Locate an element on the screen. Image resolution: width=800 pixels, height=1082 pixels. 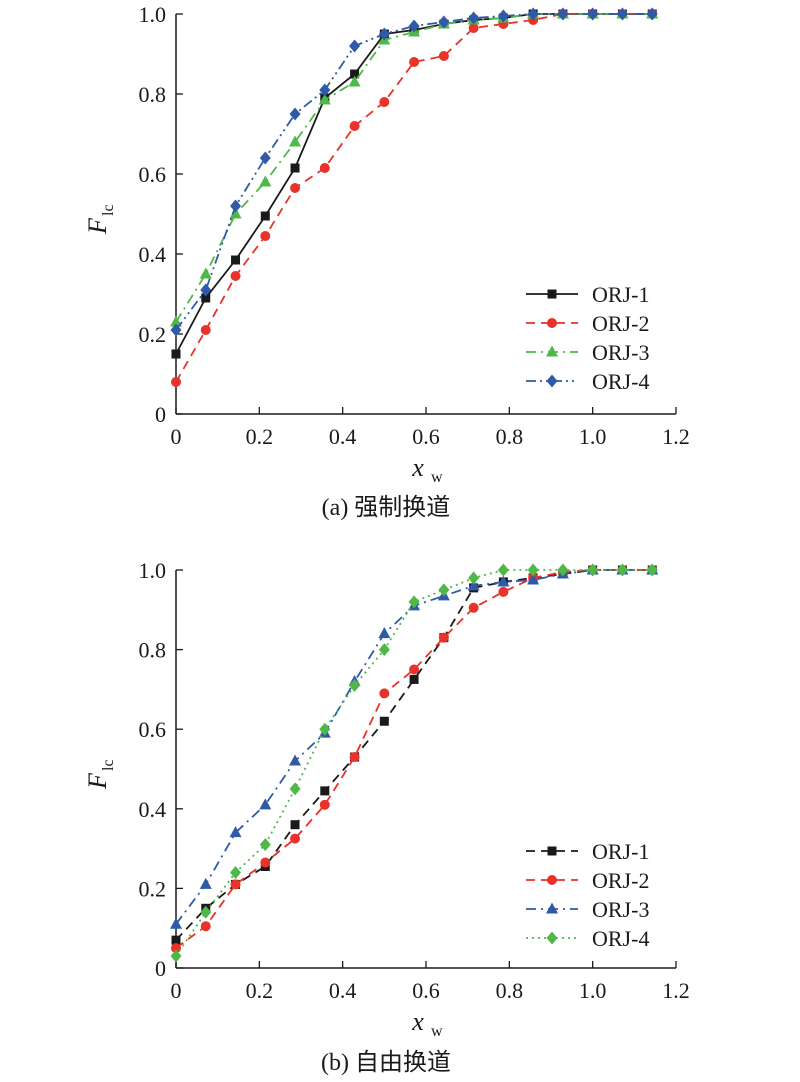
panel-caption: (a) 强制换道 is located at coordinates (386, 507).